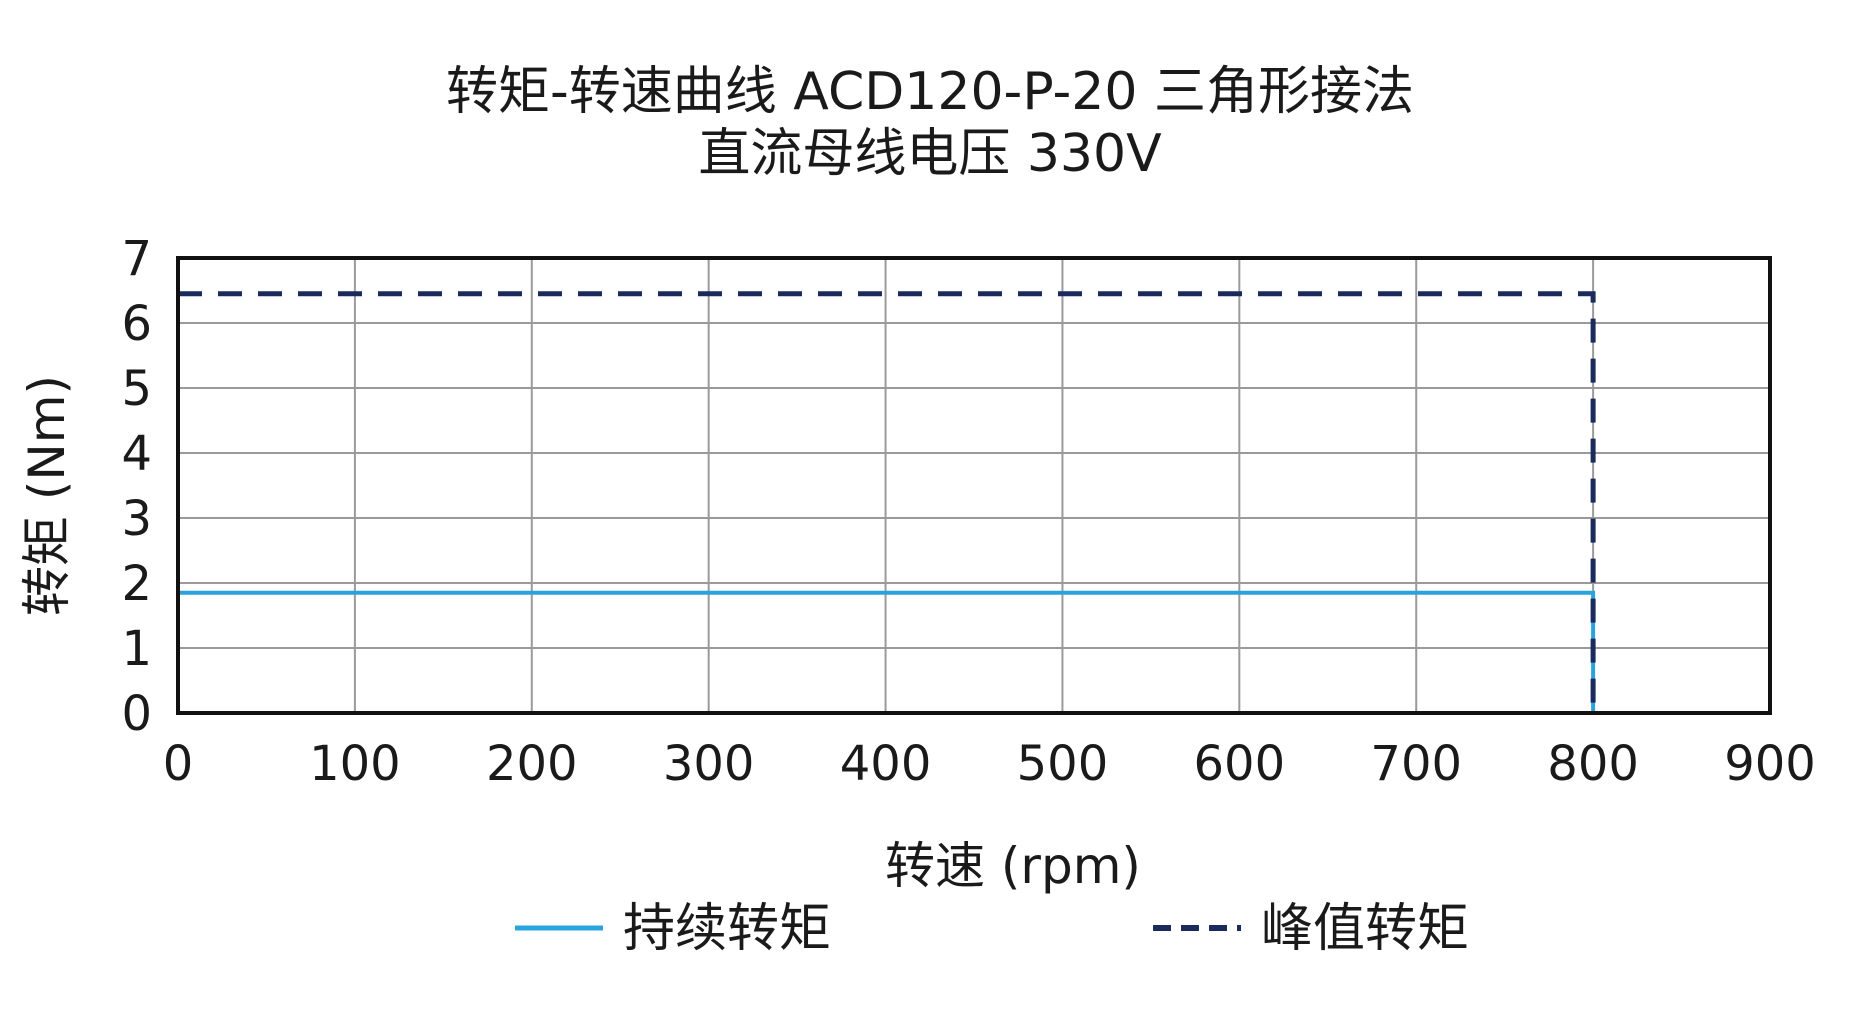 The width and height of the screenshot is (1860, 1026). Describe the element at coordinates (1240, 764) in the screenshot. I see `x-tick-label: 600` at that location.